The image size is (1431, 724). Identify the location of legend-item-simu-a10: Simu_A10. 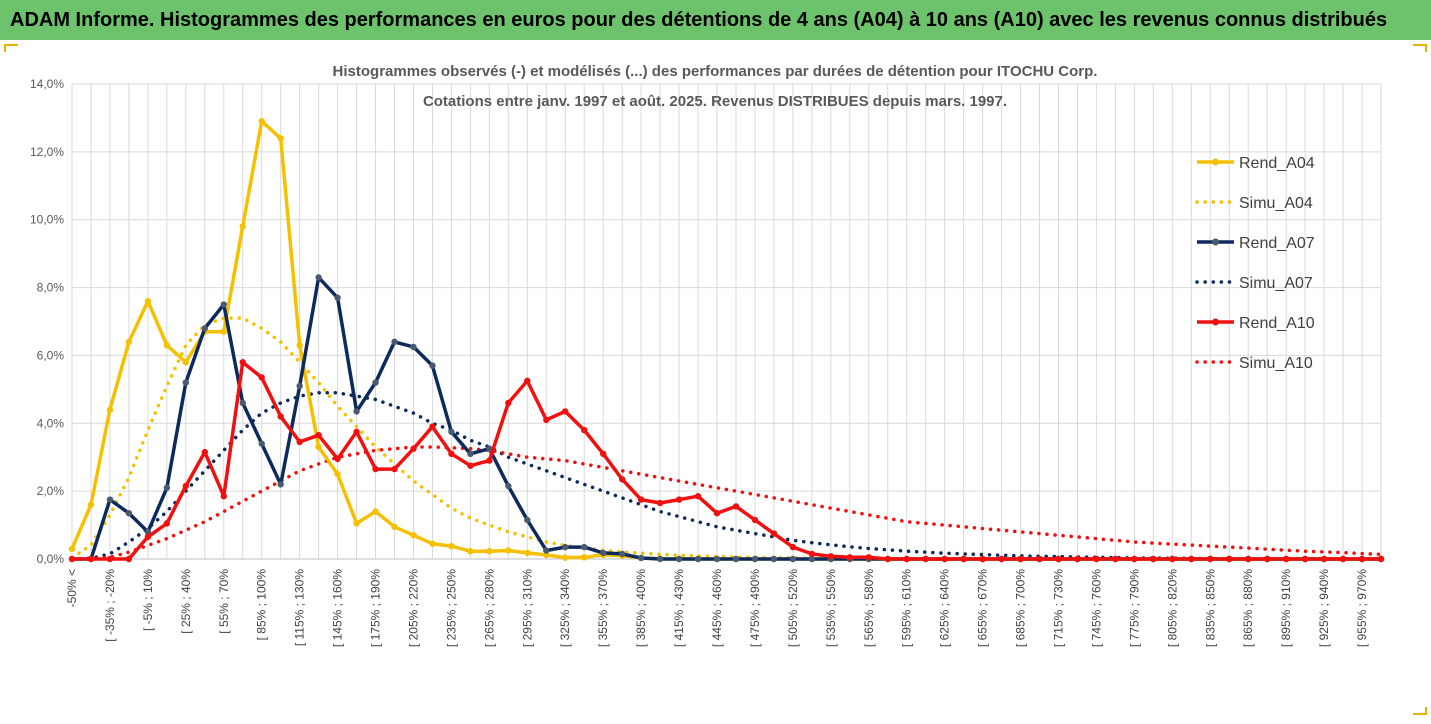
(1254, 363).